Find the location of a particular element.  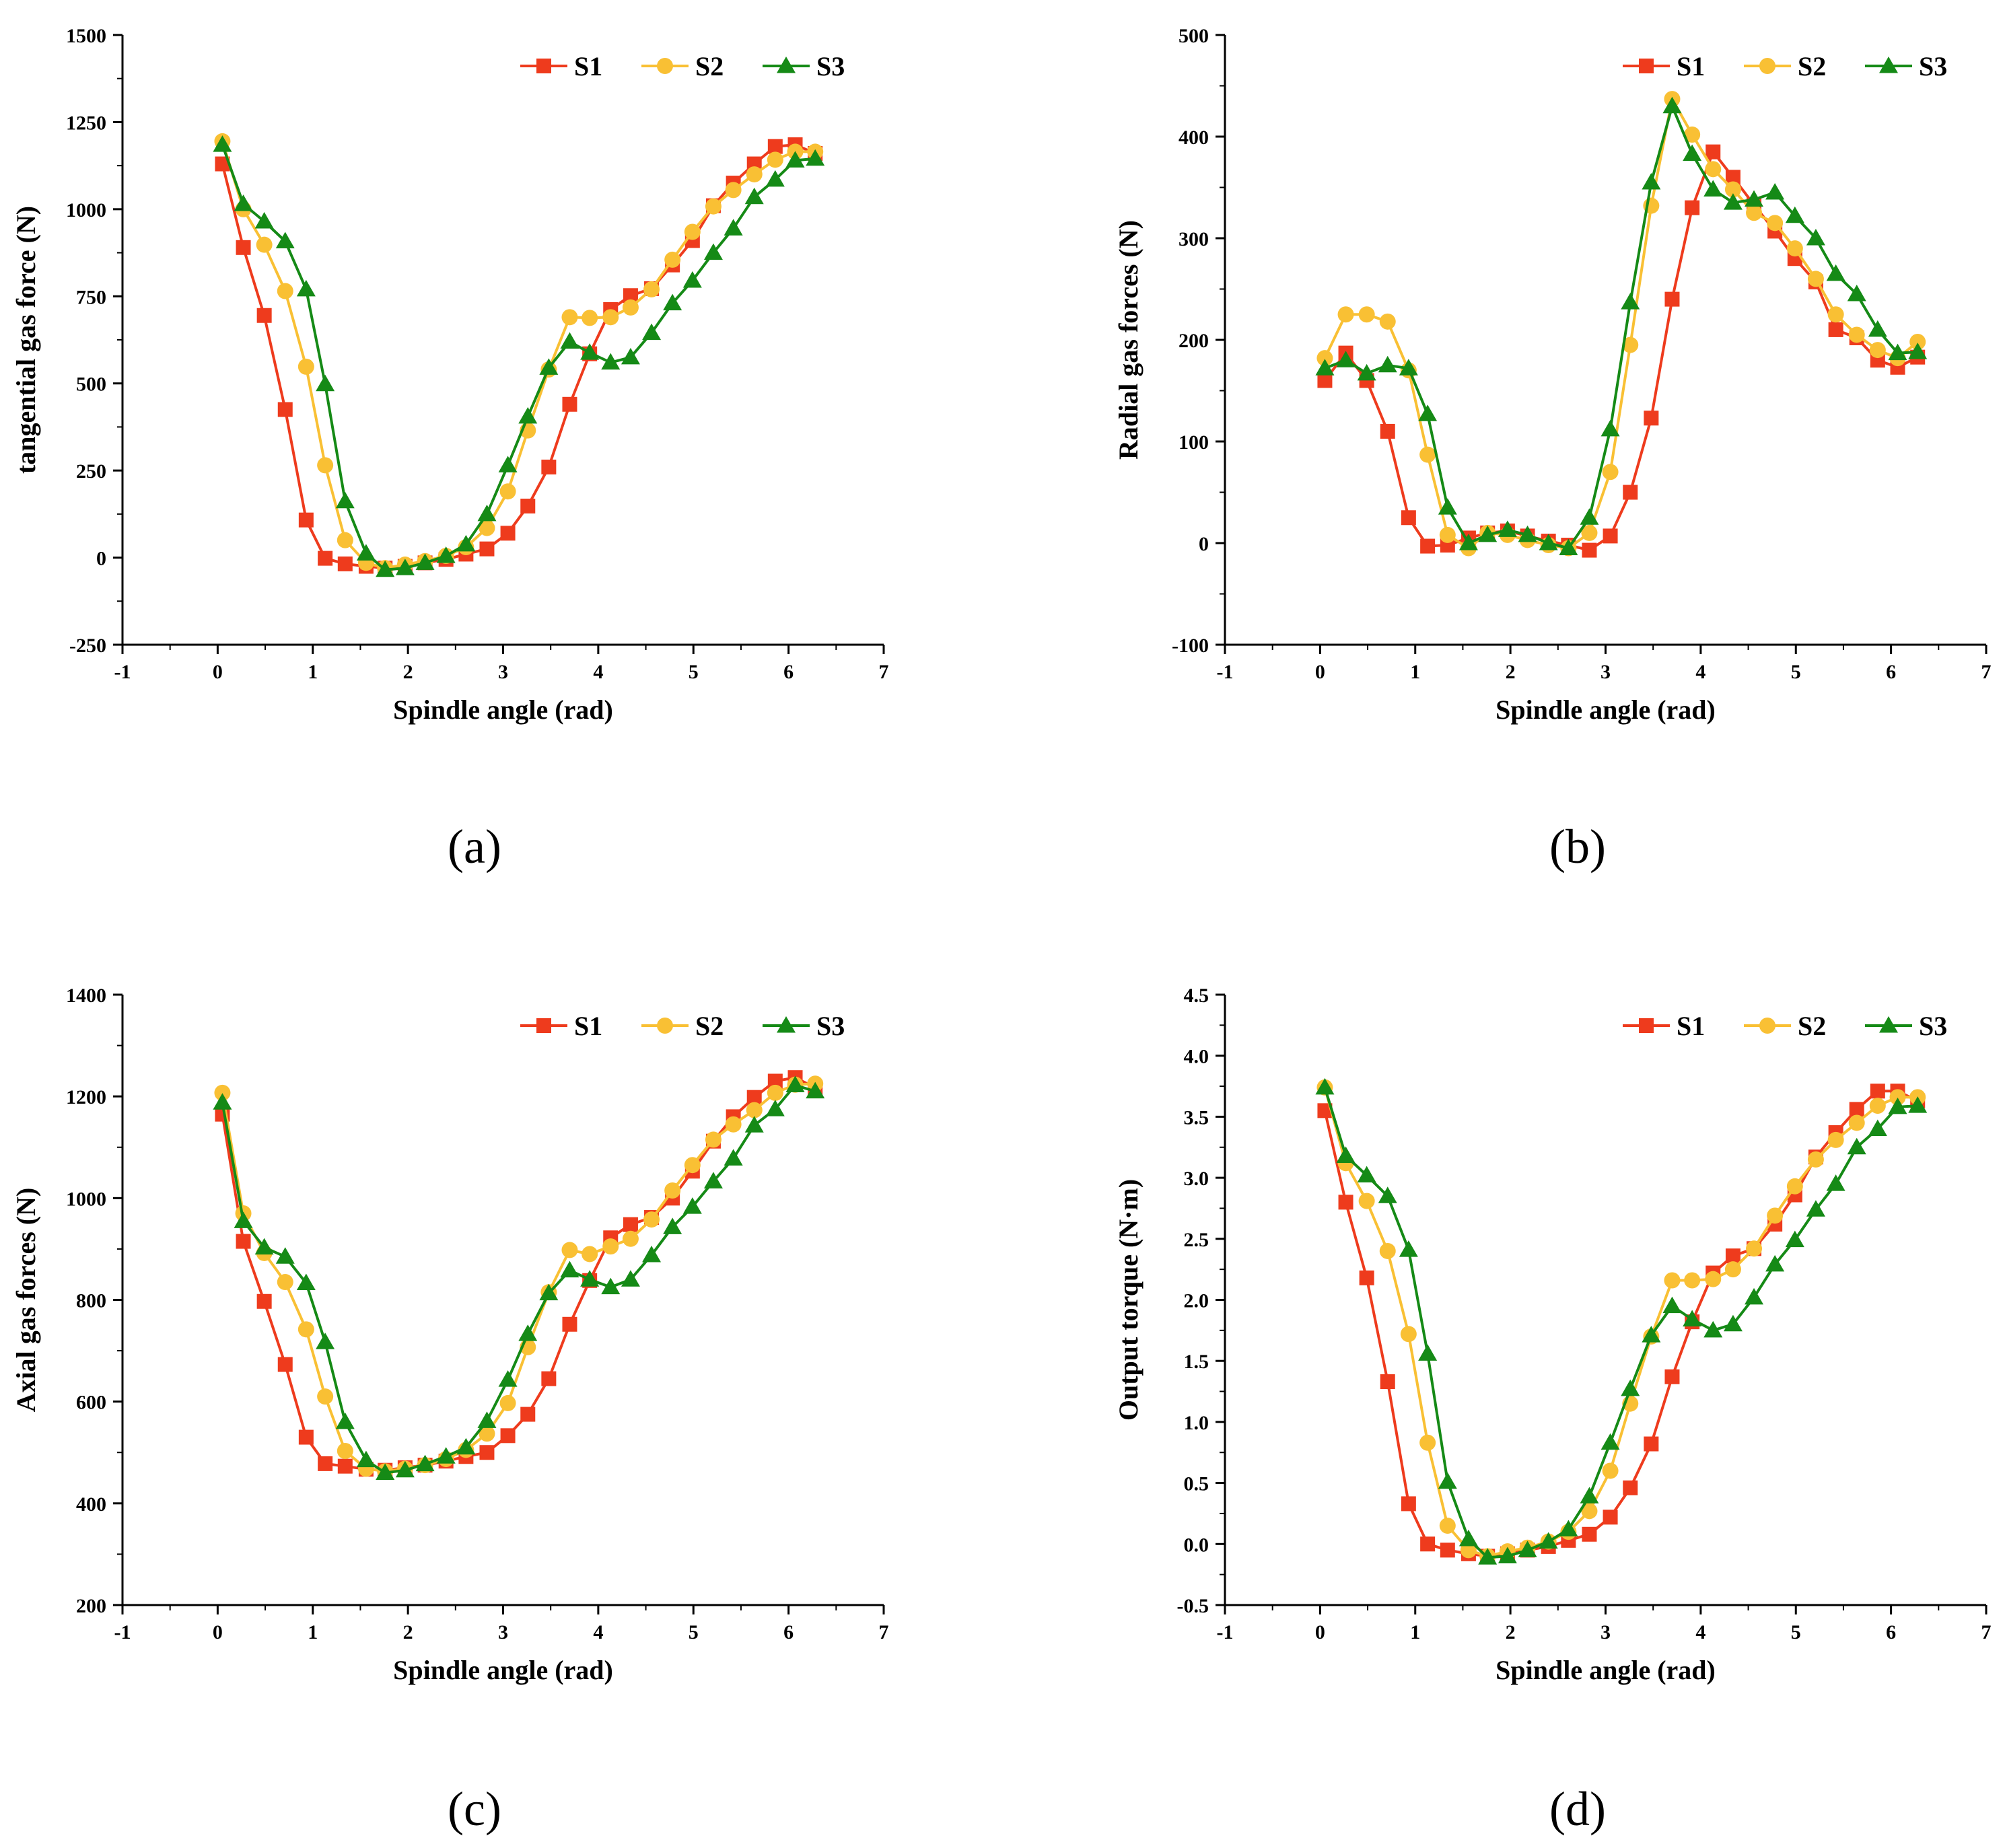

legend-label-s3: S3 is located at coordinates (1933, 1026).